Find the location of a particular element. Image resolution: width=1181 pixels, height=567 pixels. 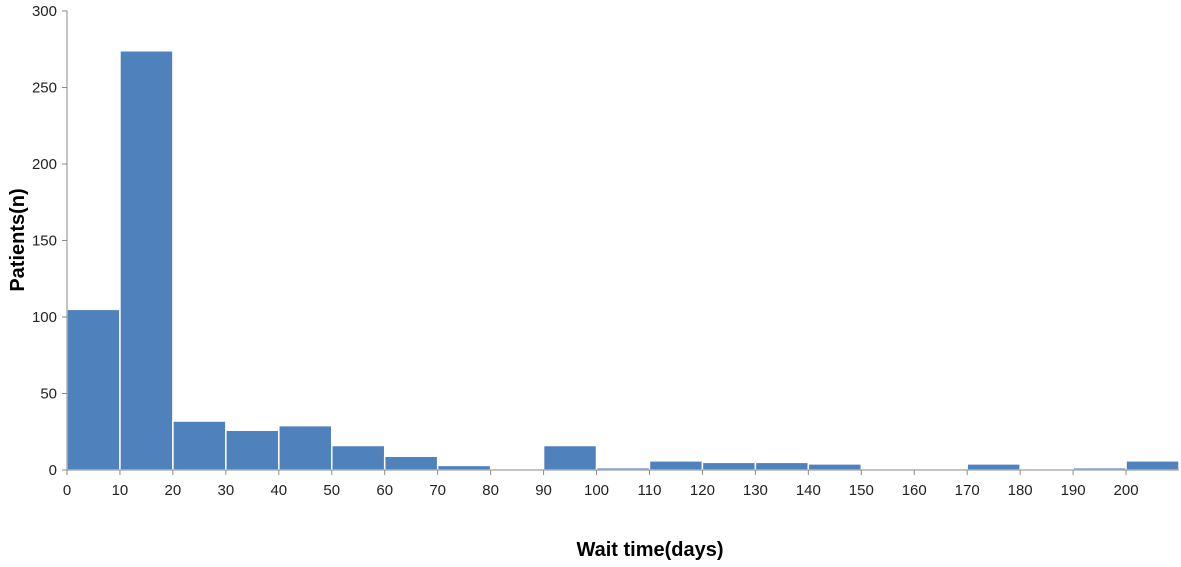

y-tick-label: 100 is located at coordinates (44, 317).